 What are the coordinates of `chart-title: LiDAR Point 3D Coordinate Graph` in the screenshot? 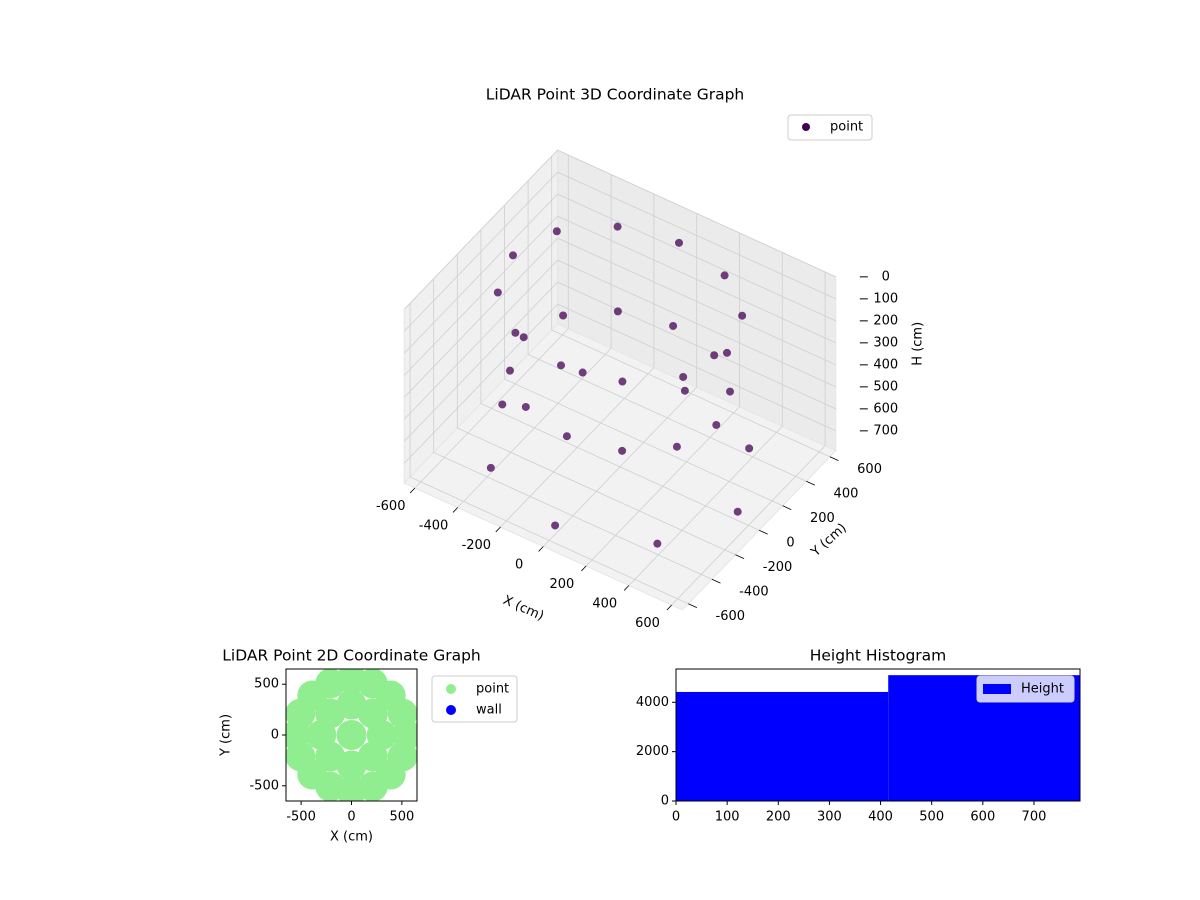 It's located at (615, 95).